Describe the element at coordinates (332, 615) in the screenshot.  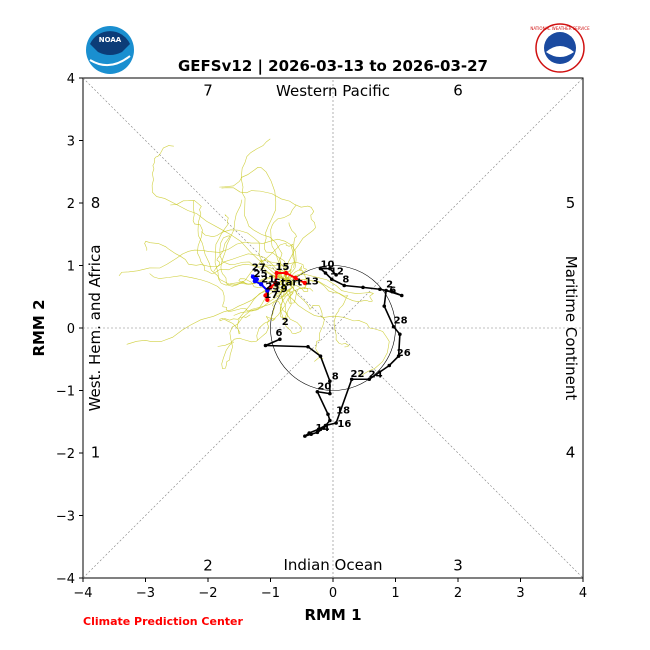
I see `x-axis-label: RMM 1` at that location.